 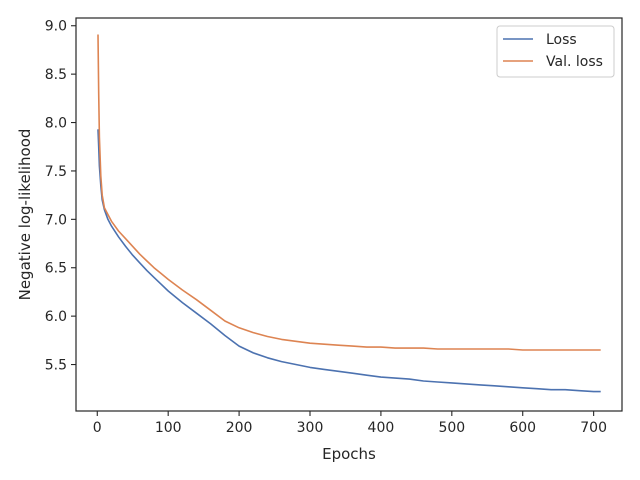 I want to click on y-tick-label: 9.0, so click(x=56, y=27).